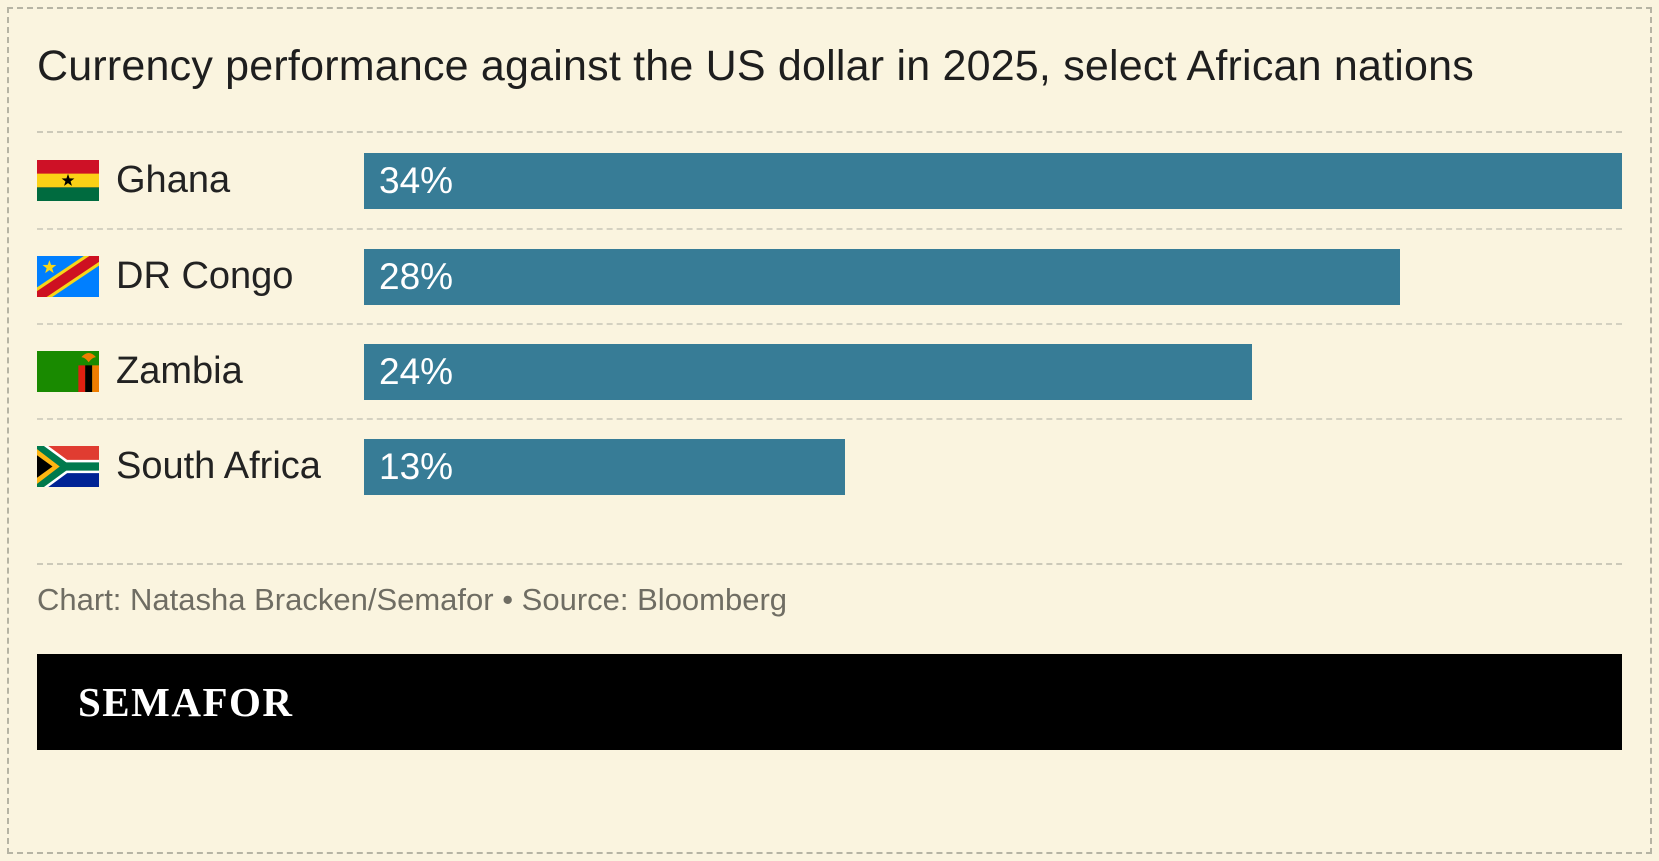  I want to click on chart-row-zambia: Zambia 24%, so click(829, 370).